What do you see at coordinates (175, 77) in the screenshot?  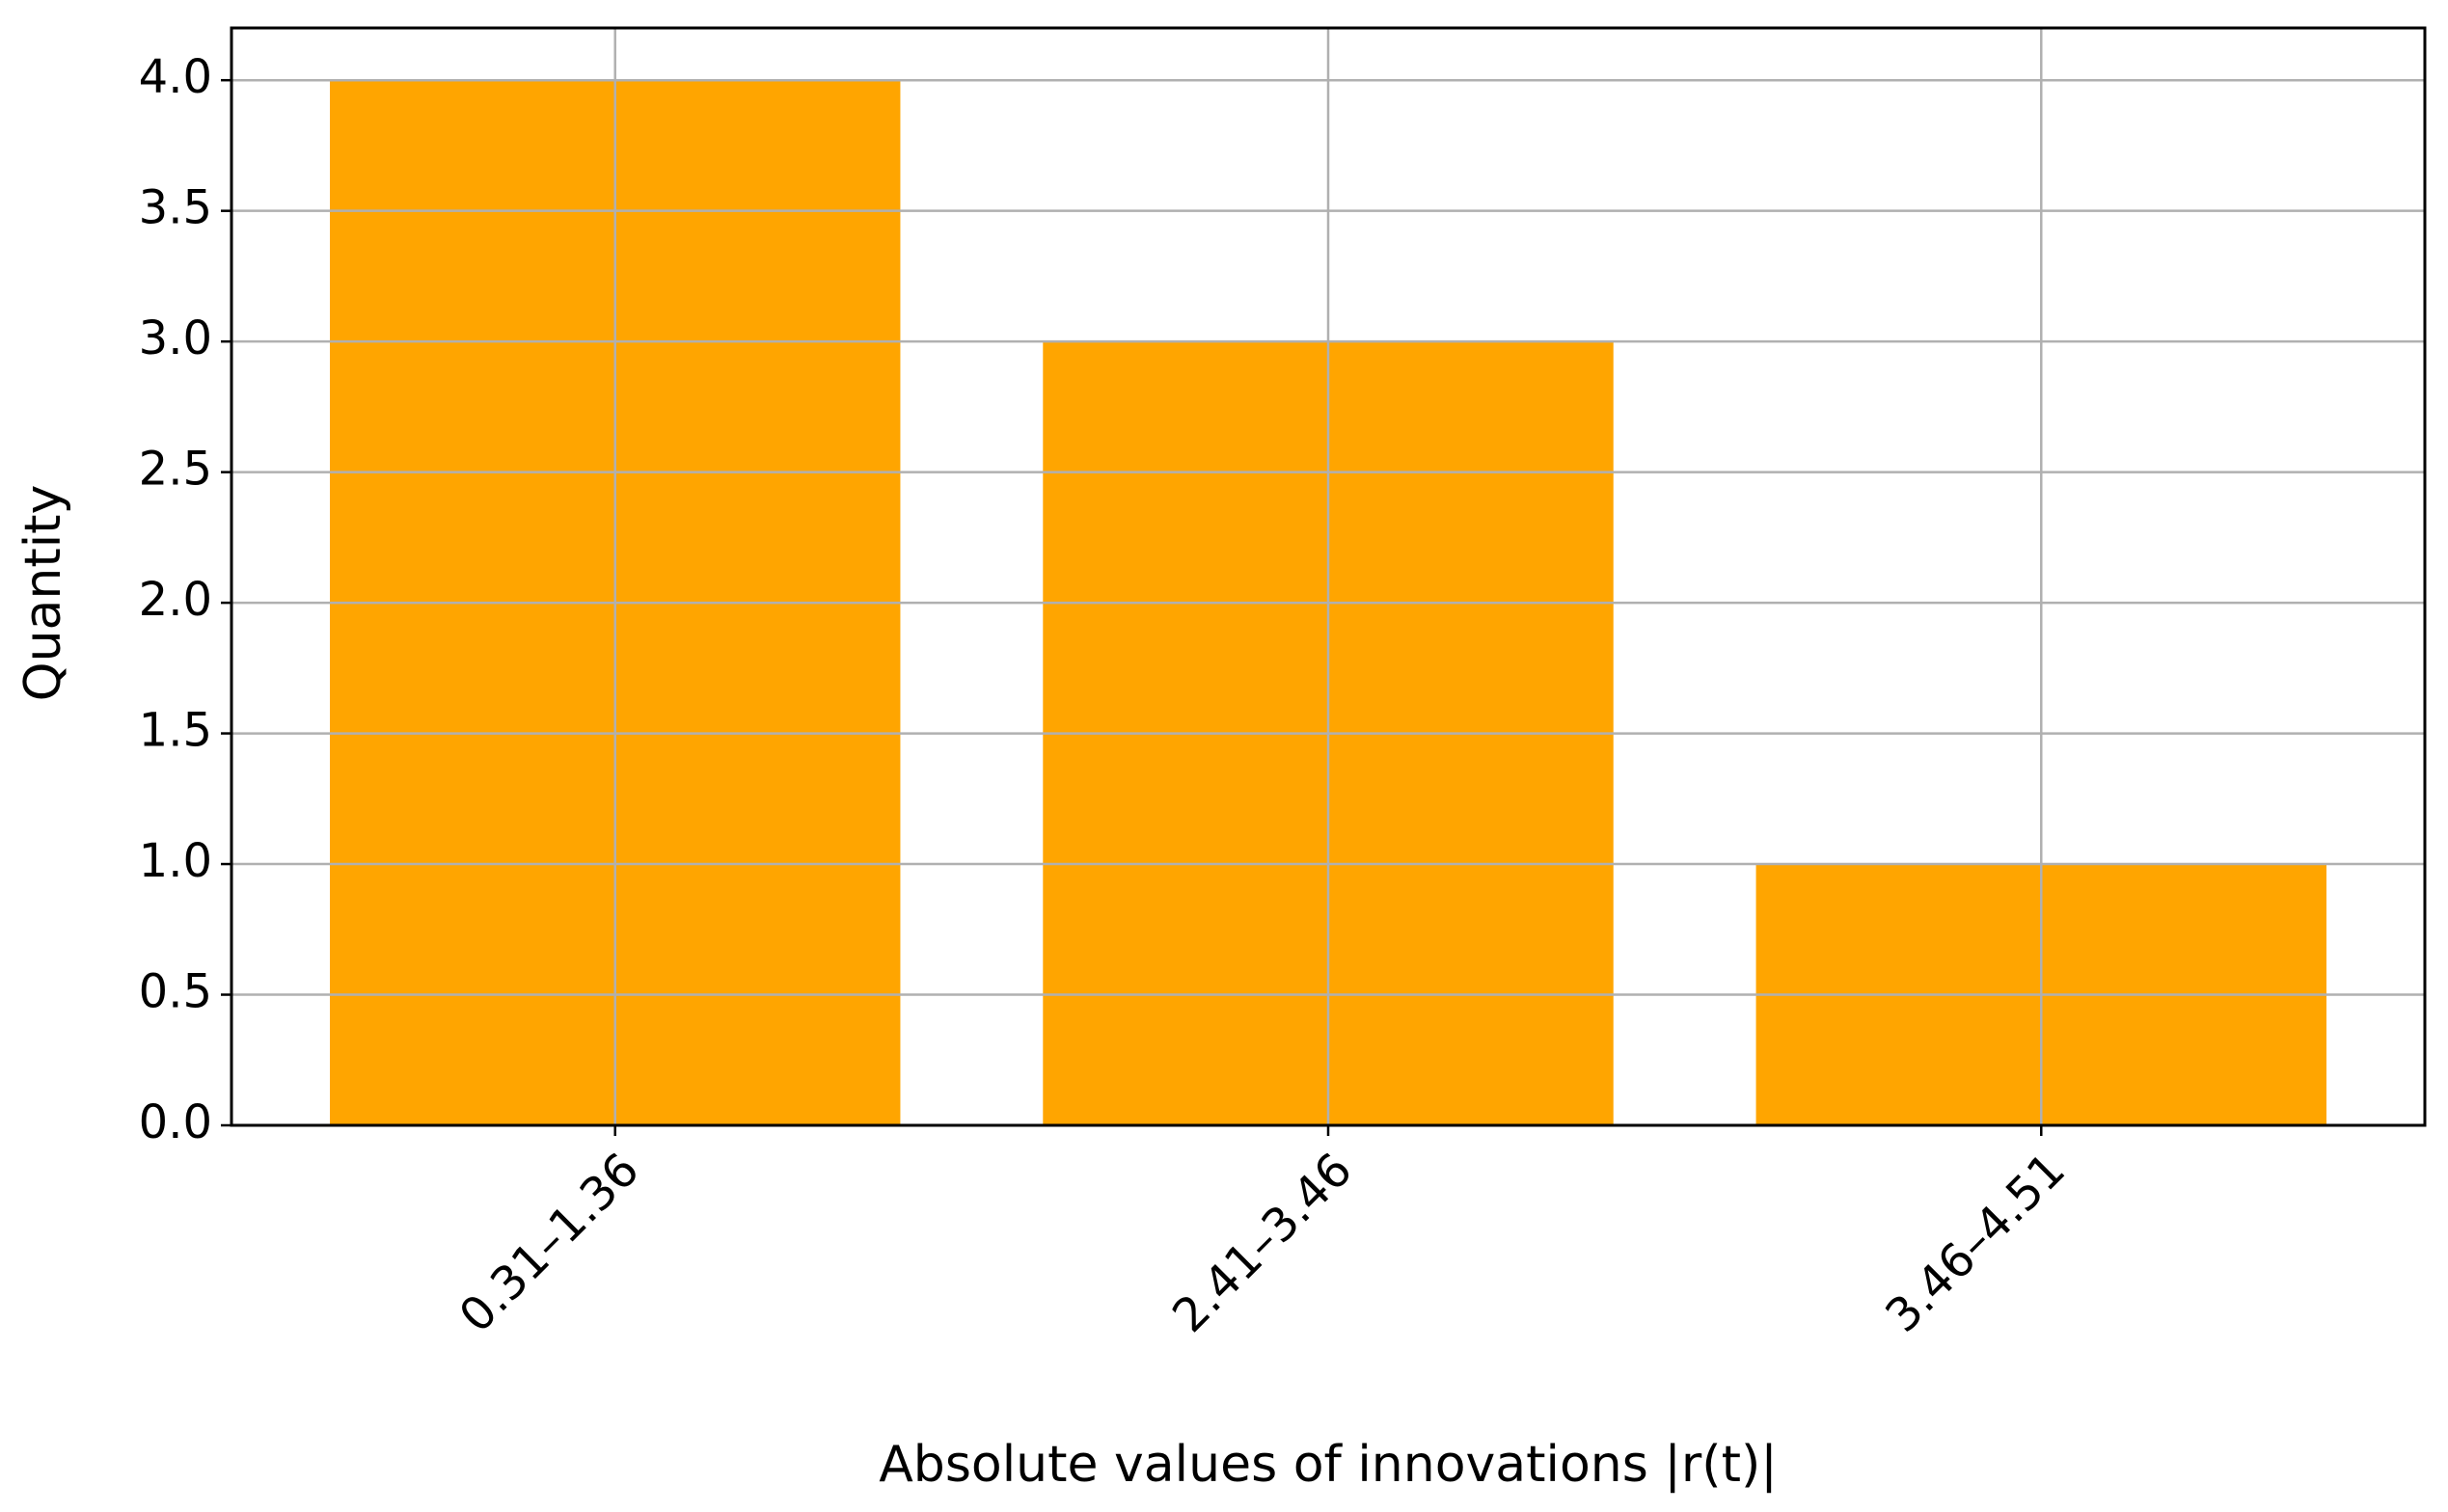 I see `y-tick-label: 4.0` at bounding box center [175, 77].